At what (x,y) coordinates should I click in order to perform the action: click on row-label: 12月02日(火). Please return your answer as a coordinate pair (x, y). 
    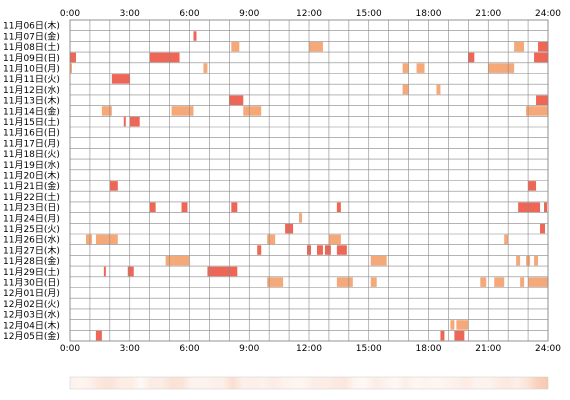
    Looking at the image, I should click on (31, 304).